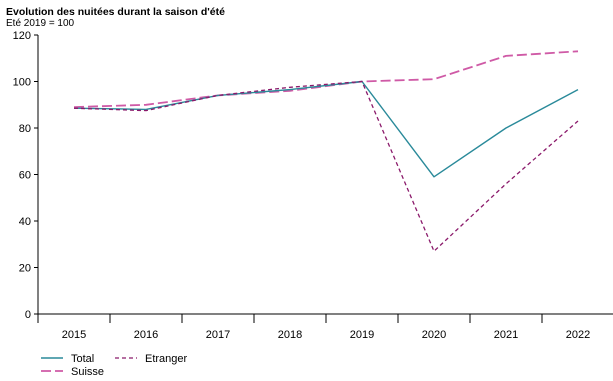 This screenshot has width=613, height=381. I want to click on series-line-suisse, so click(326, 79).